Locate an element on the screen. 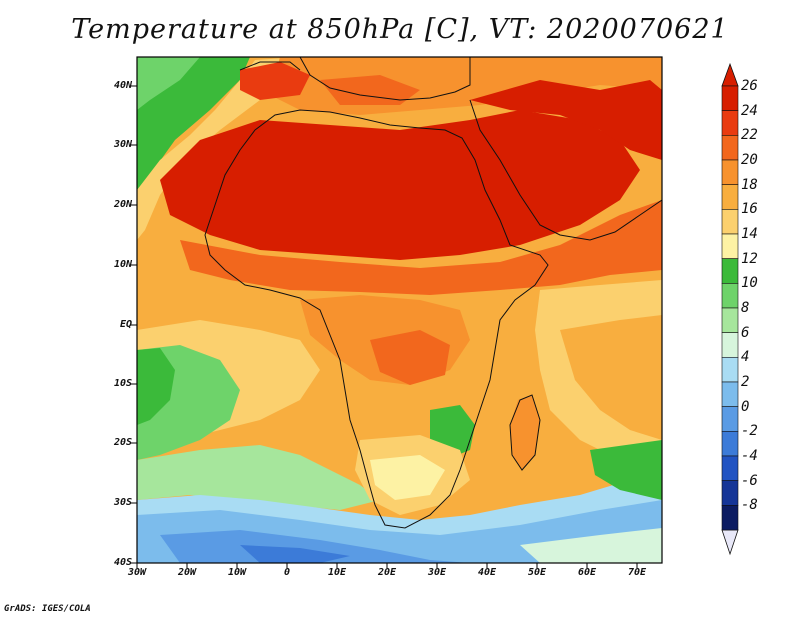 The height and width of the screenshot is (622, 800). lat-label-40s: 40S is located at coordinates (122, 562).